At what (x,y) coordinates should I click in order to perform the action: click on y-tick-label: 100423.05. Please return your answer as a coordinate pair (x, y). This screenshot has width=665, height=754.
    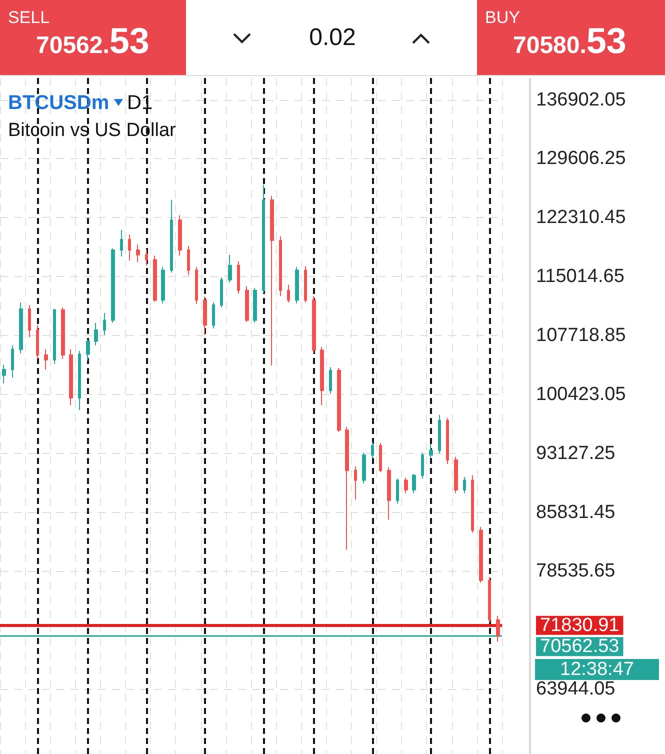
    Looking at the image, I should click on (581, 394).